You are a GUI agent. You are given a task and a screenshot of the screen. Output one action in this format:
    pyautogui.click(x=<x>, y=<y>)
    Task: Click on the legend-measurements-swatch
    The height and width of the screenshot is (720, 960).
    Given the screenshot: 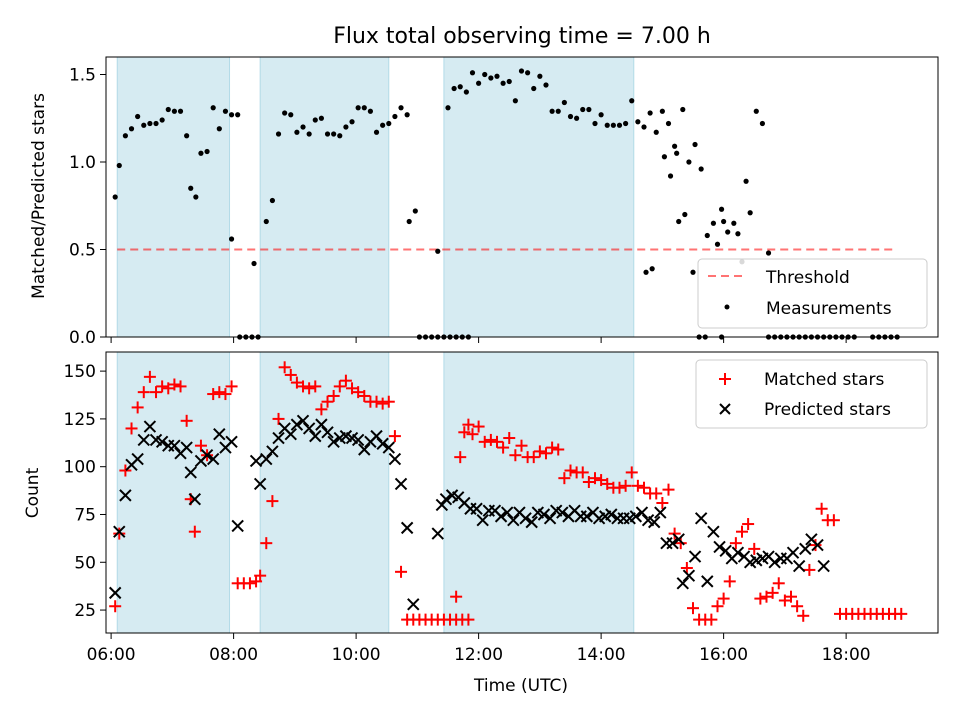 What is the action you would take?
    pyautogui.click(x=727, y=307)
    